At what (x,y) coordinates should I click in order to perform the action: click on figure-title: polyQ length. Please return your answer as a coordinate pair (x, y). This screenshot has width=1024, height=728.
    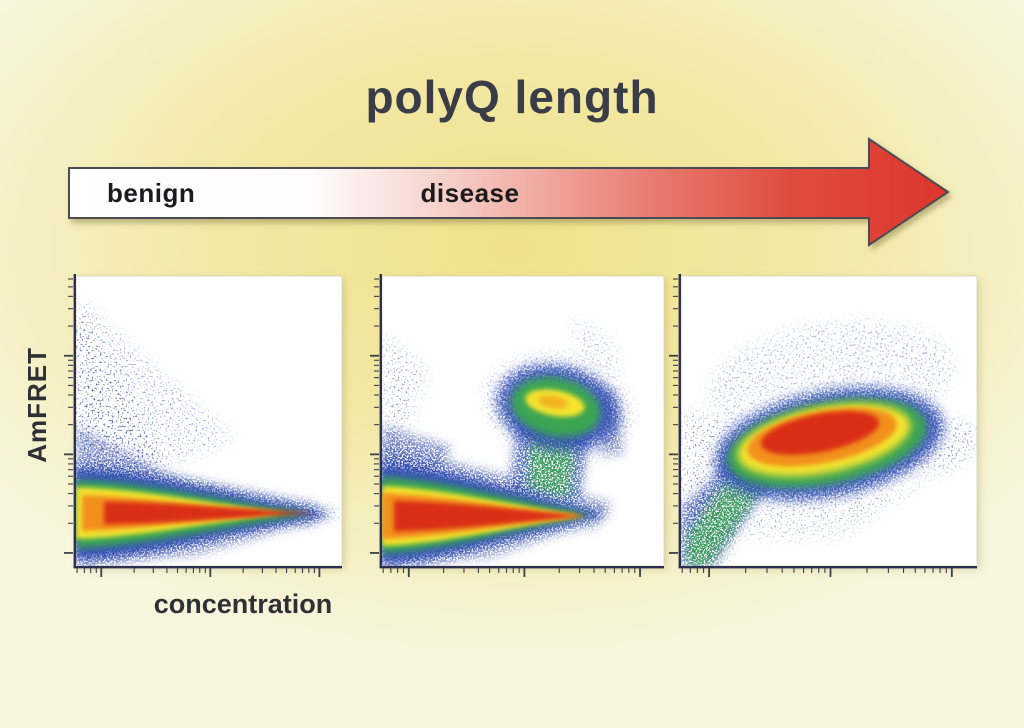
    Looking at the image, I should click on (512, 97).